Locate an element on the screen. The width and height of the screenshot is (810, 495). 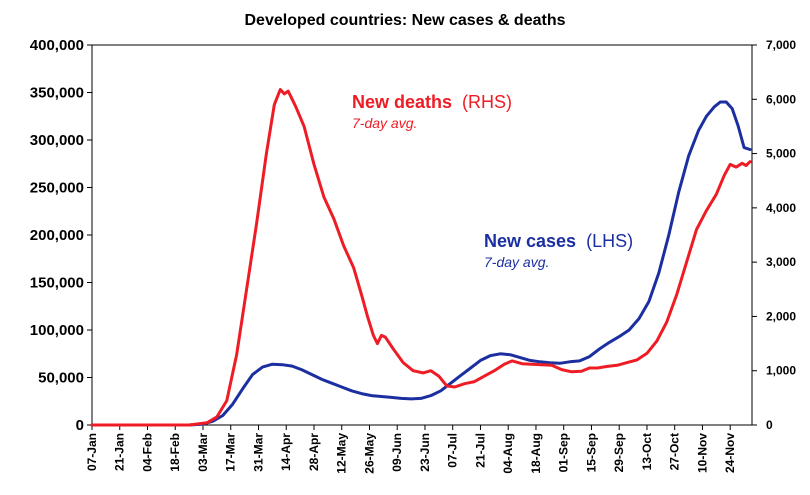
deaths-annotation: New deaths (RHS) 7-day avg. is located at coordinates (432, 111).